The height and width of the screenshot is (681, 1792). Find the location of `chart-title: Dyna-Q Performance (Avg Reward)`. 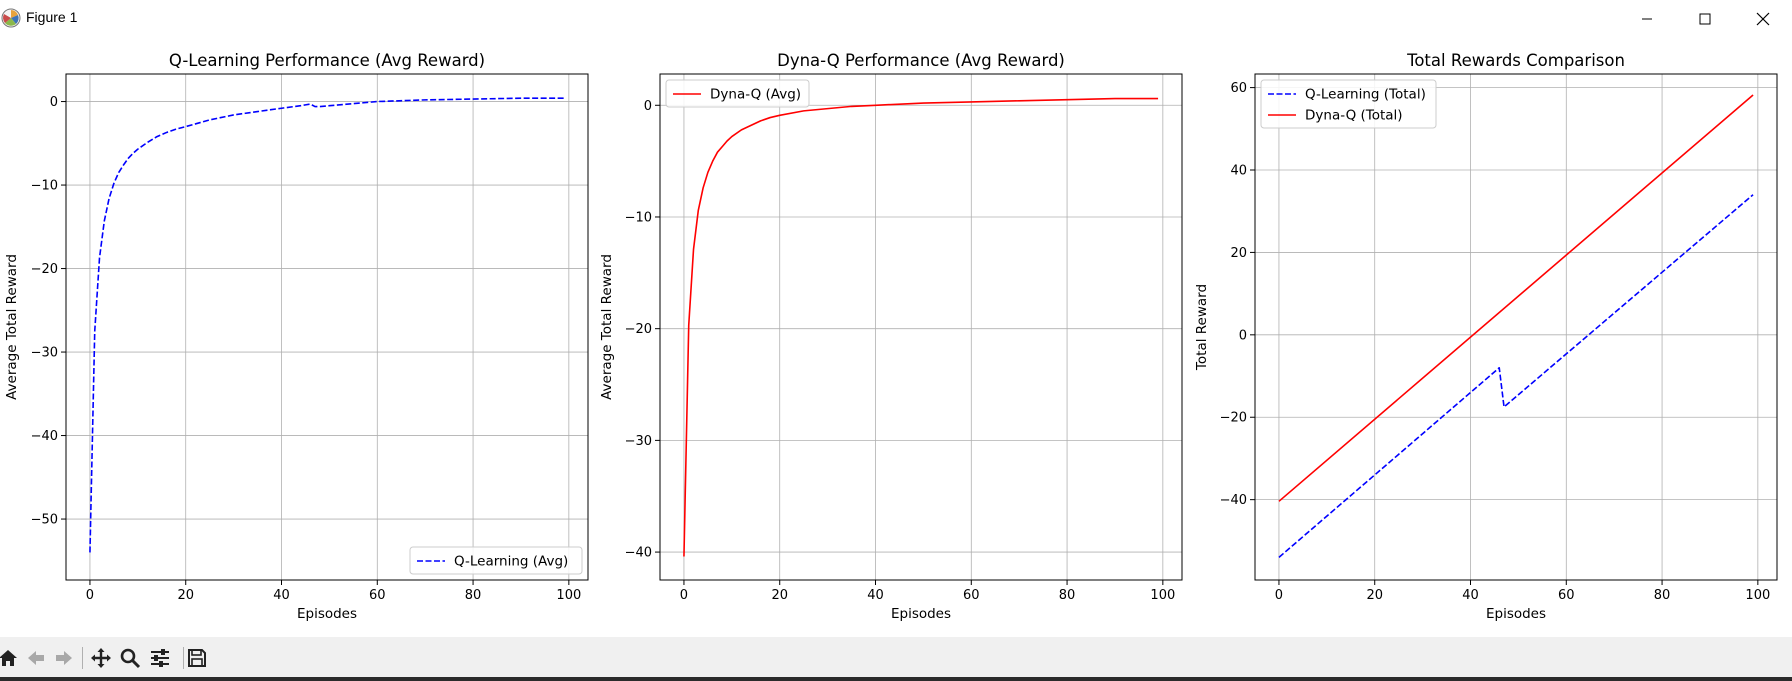

chart-title: Dyna-Q Performance (Avg Reward) is located at coordinates (921, 60).